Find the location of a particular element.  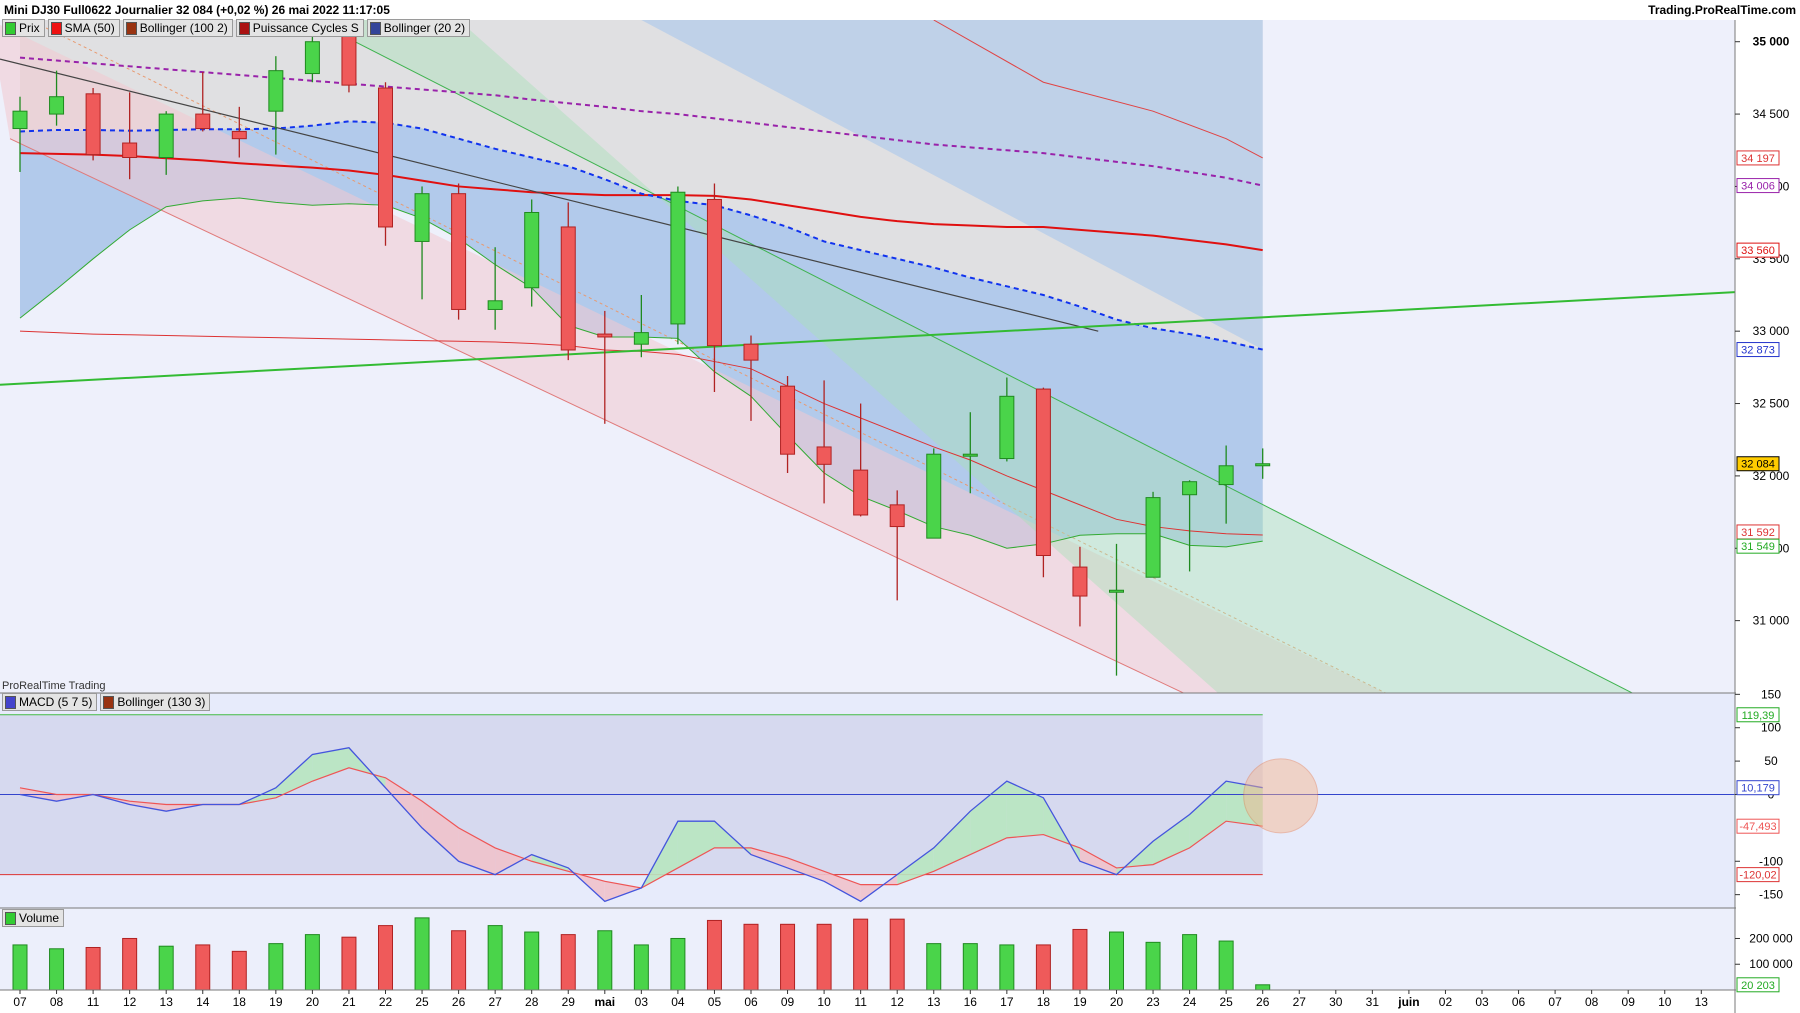

volume-swatch-icon is located at coordinates (10, 918).